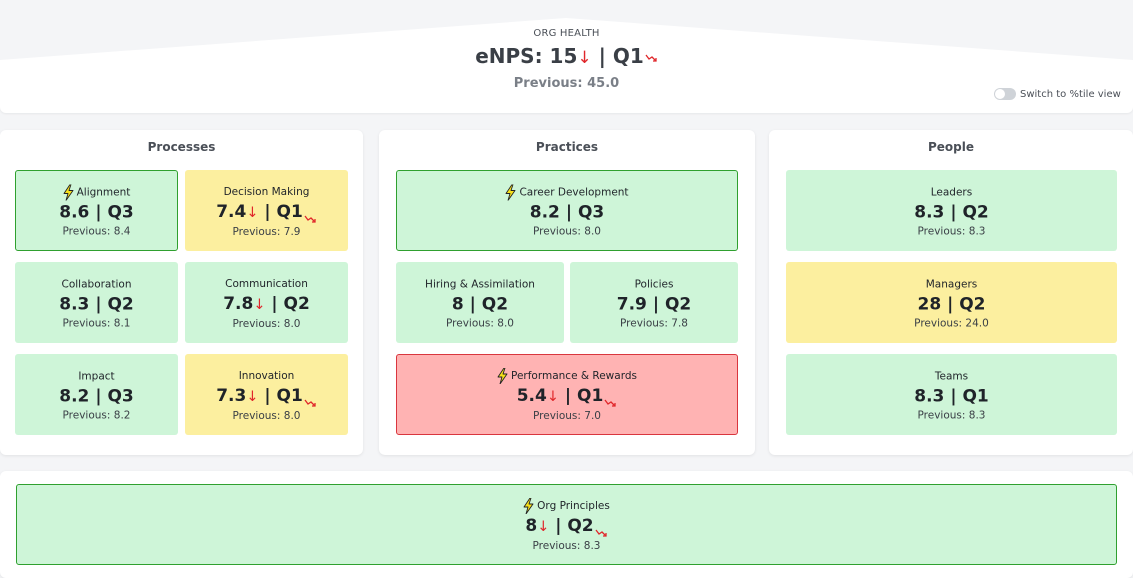 The image size is (1133, 578). Describe the element at coordinates (266, 284) in the screenshot. I see `metric-title: Communication` at that location.